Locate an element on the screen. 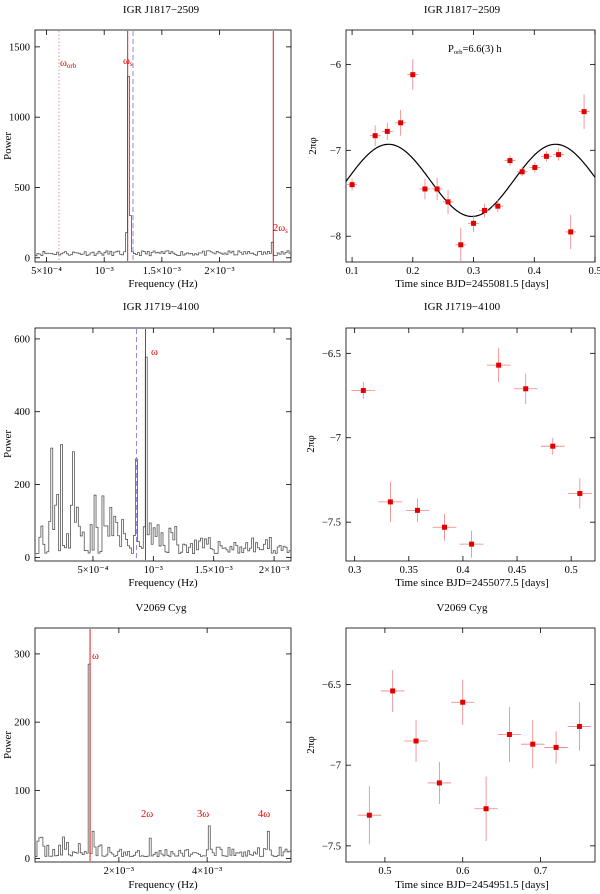  y-tick-label: 500 is located at coordinates (22, 188).